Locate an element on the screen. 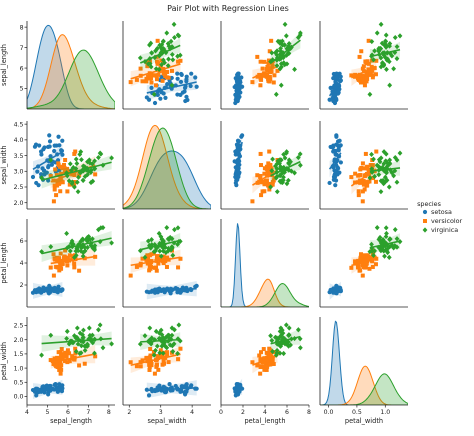 The image size is (474, 436). y-tick-label: 2.0 is located at coordinates (19, 203).